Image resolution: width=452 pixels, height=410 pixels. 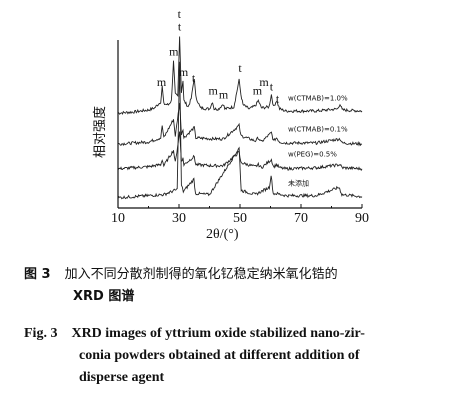 I want to click on peak-label-top: t, so click(x=180, y=14).